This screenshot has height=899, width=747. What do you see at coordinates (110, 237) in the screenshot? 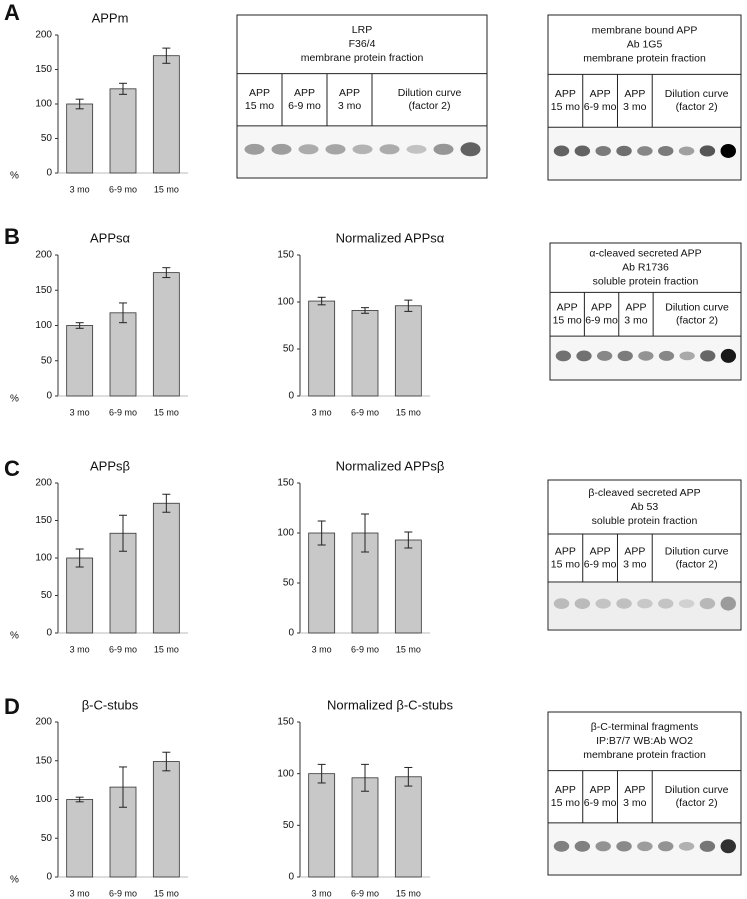
I see `chart-title: APPsα` at bounding box center [110, 237].